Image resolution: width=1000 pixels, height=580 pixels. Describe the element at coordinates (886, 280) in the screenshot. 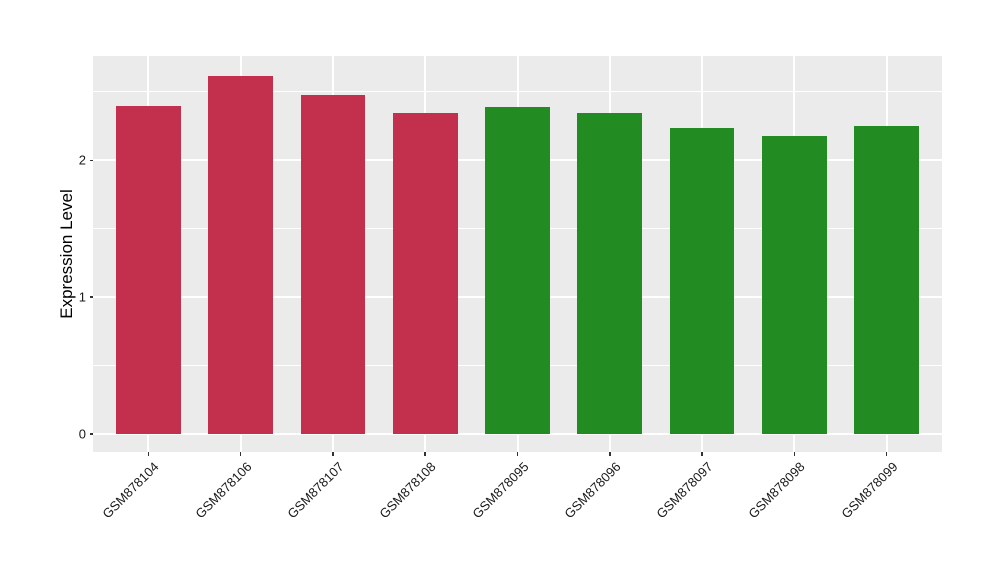

I see `bar-GSM878099` at that location.